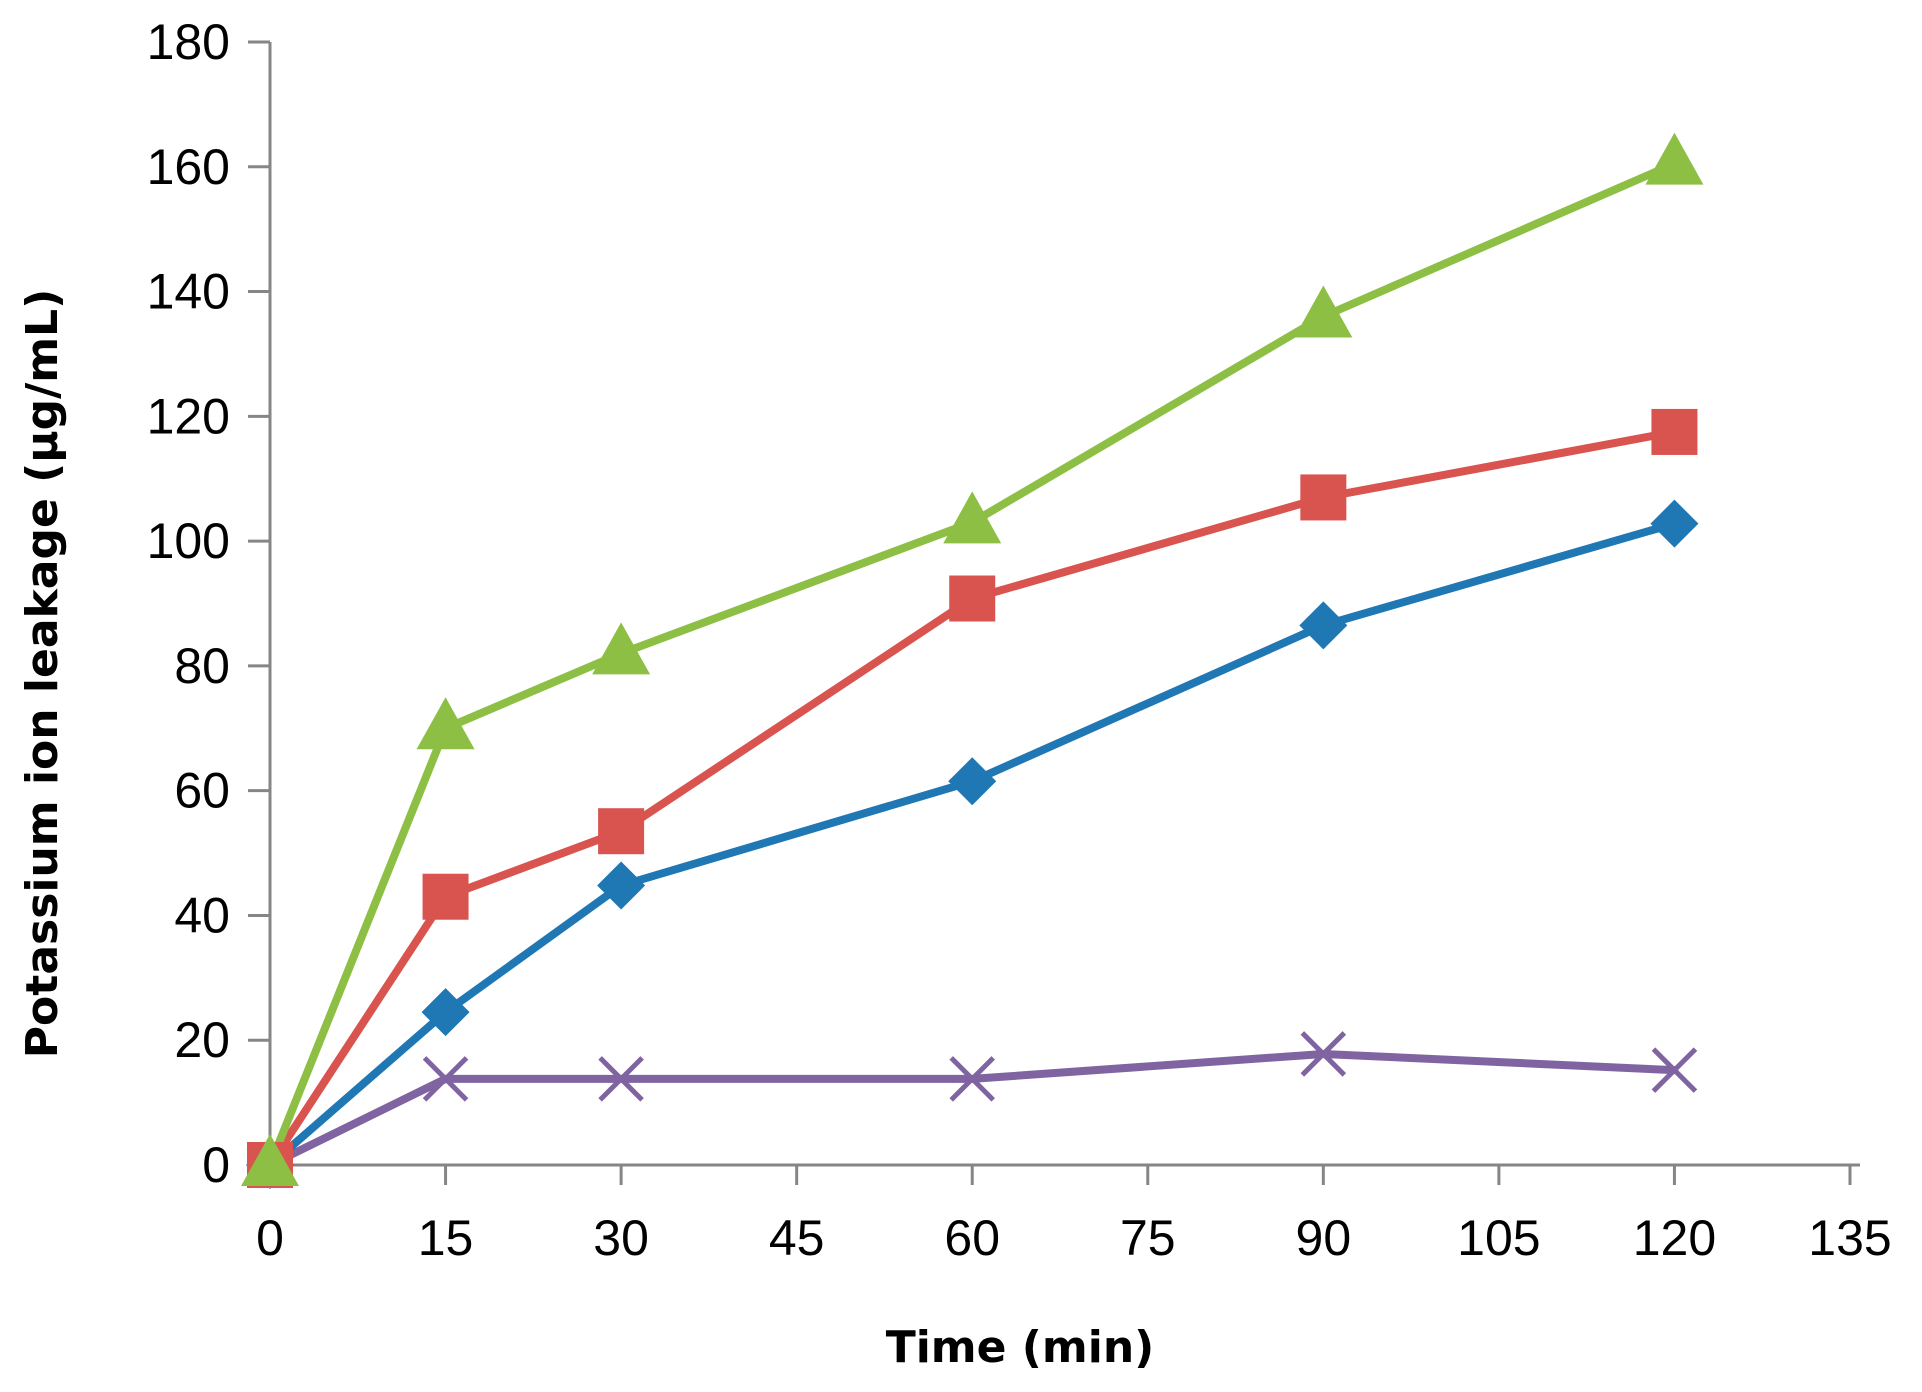 Image resolution: width=1922 pixels, height=1392 pixels. What do you see at coordinates (1849, 1238) in the screenshot?
I see `x-tick-label: 135` at bounding box center [1849, 1238].